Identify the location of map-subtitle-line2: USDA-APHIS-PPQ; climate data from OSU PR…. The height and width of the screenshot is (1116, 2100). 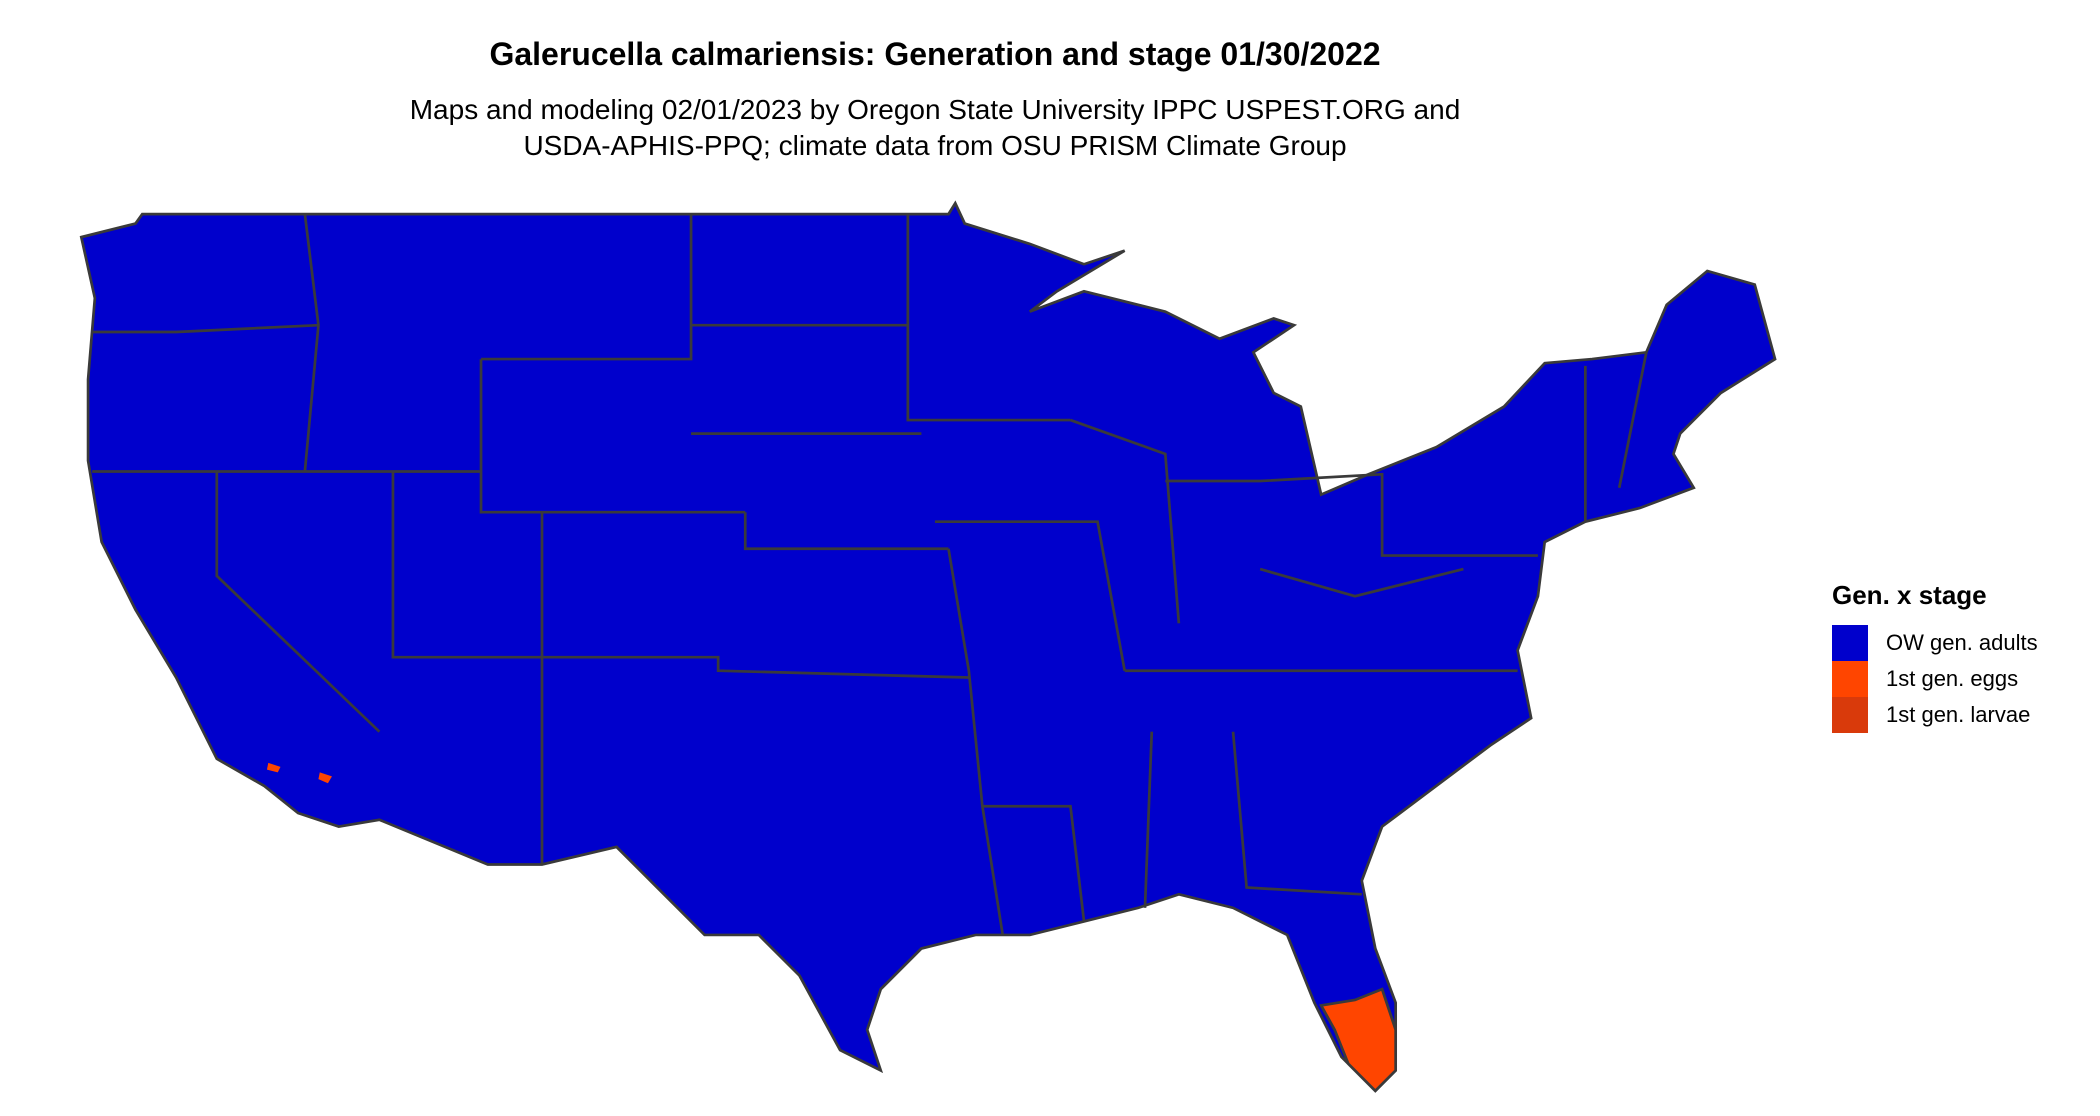
(935, 145).